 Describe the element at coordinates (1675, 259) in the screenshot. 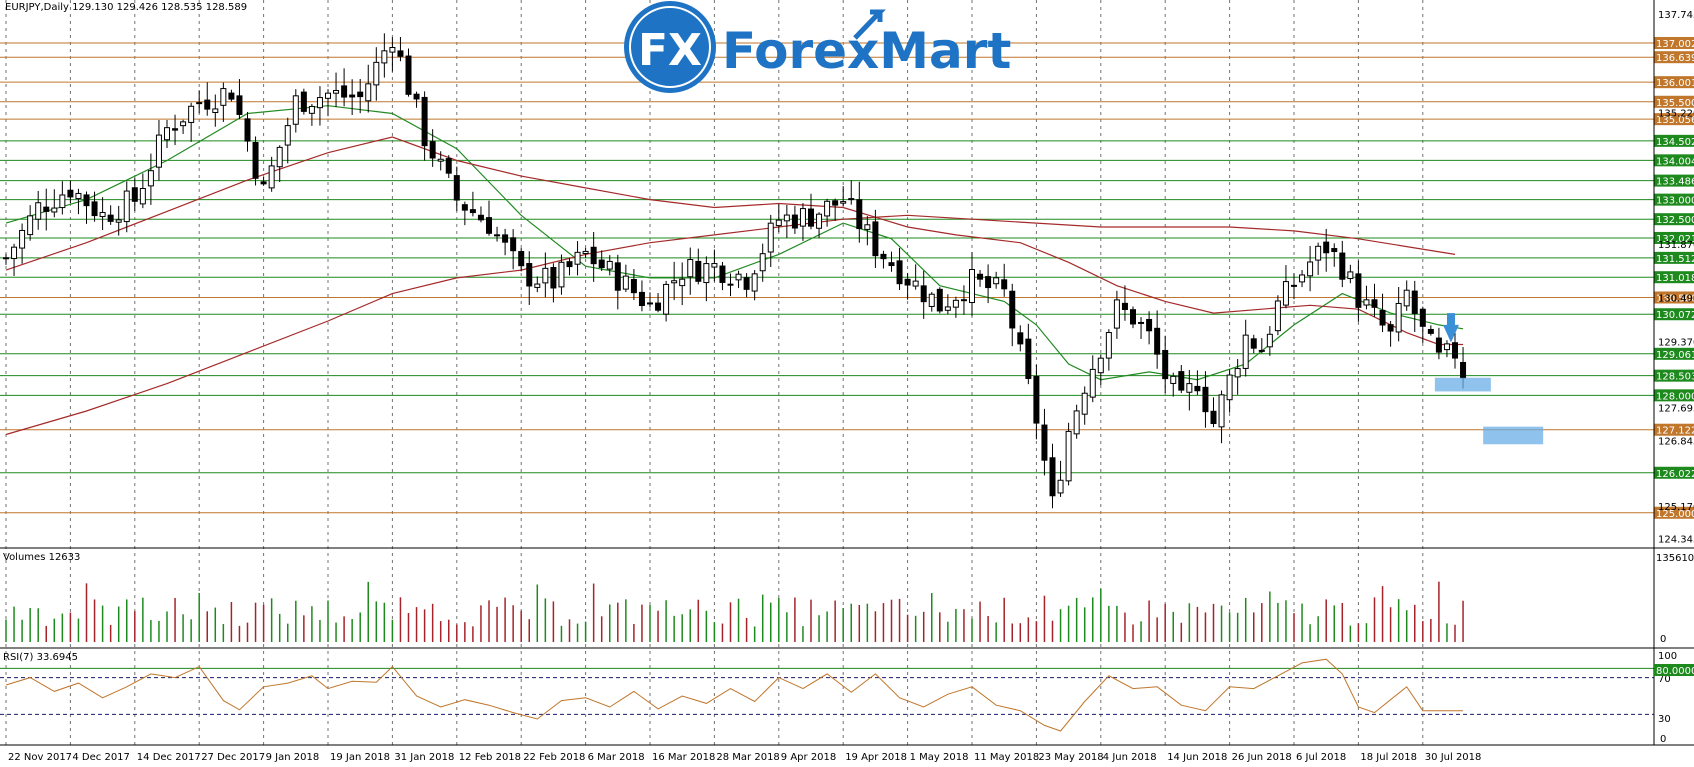

I see `level-label-11: 131.512` at that location.